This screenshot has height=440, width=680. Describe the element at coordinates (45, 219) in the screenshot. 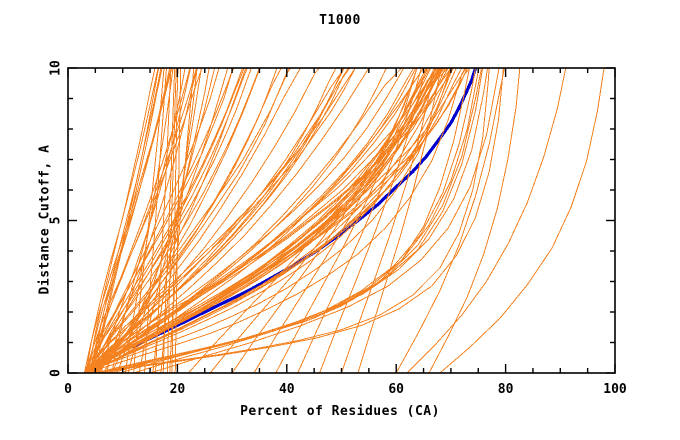

I see `y-axis-label: Distance Cutoff, A` at that location.